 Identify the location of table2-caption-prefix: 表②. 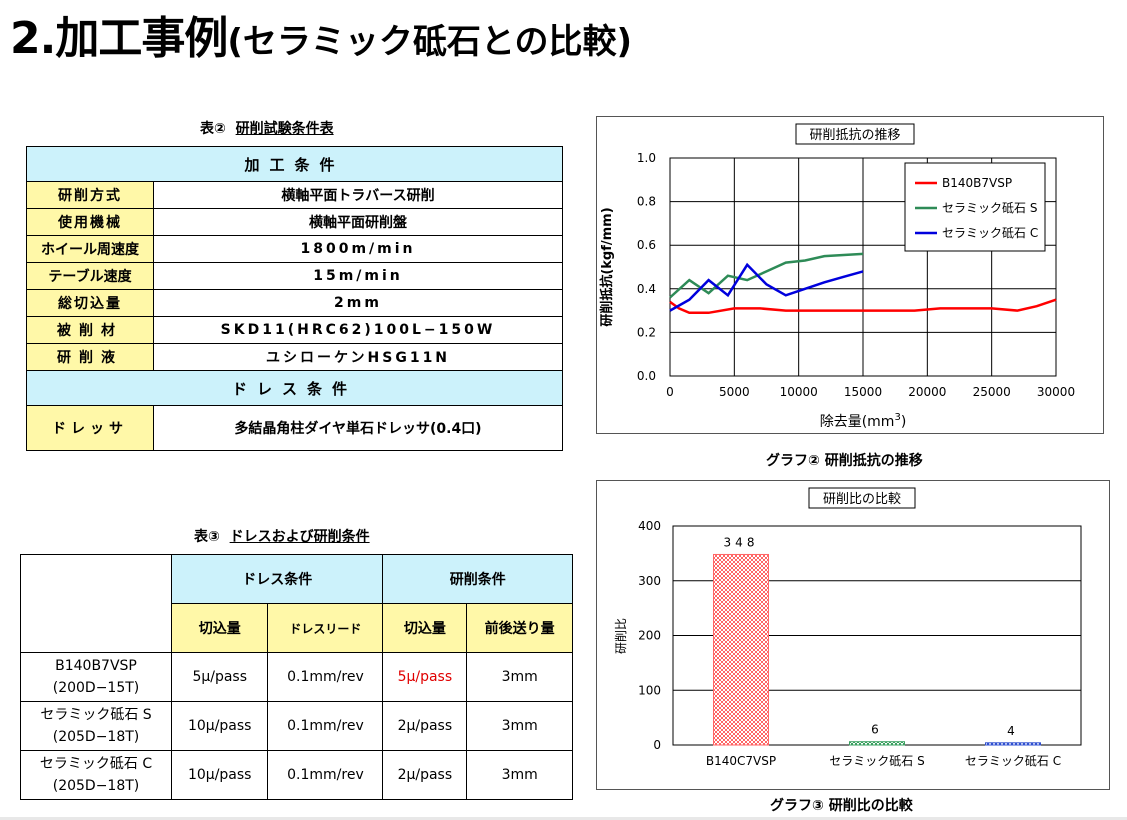
(213, 129).